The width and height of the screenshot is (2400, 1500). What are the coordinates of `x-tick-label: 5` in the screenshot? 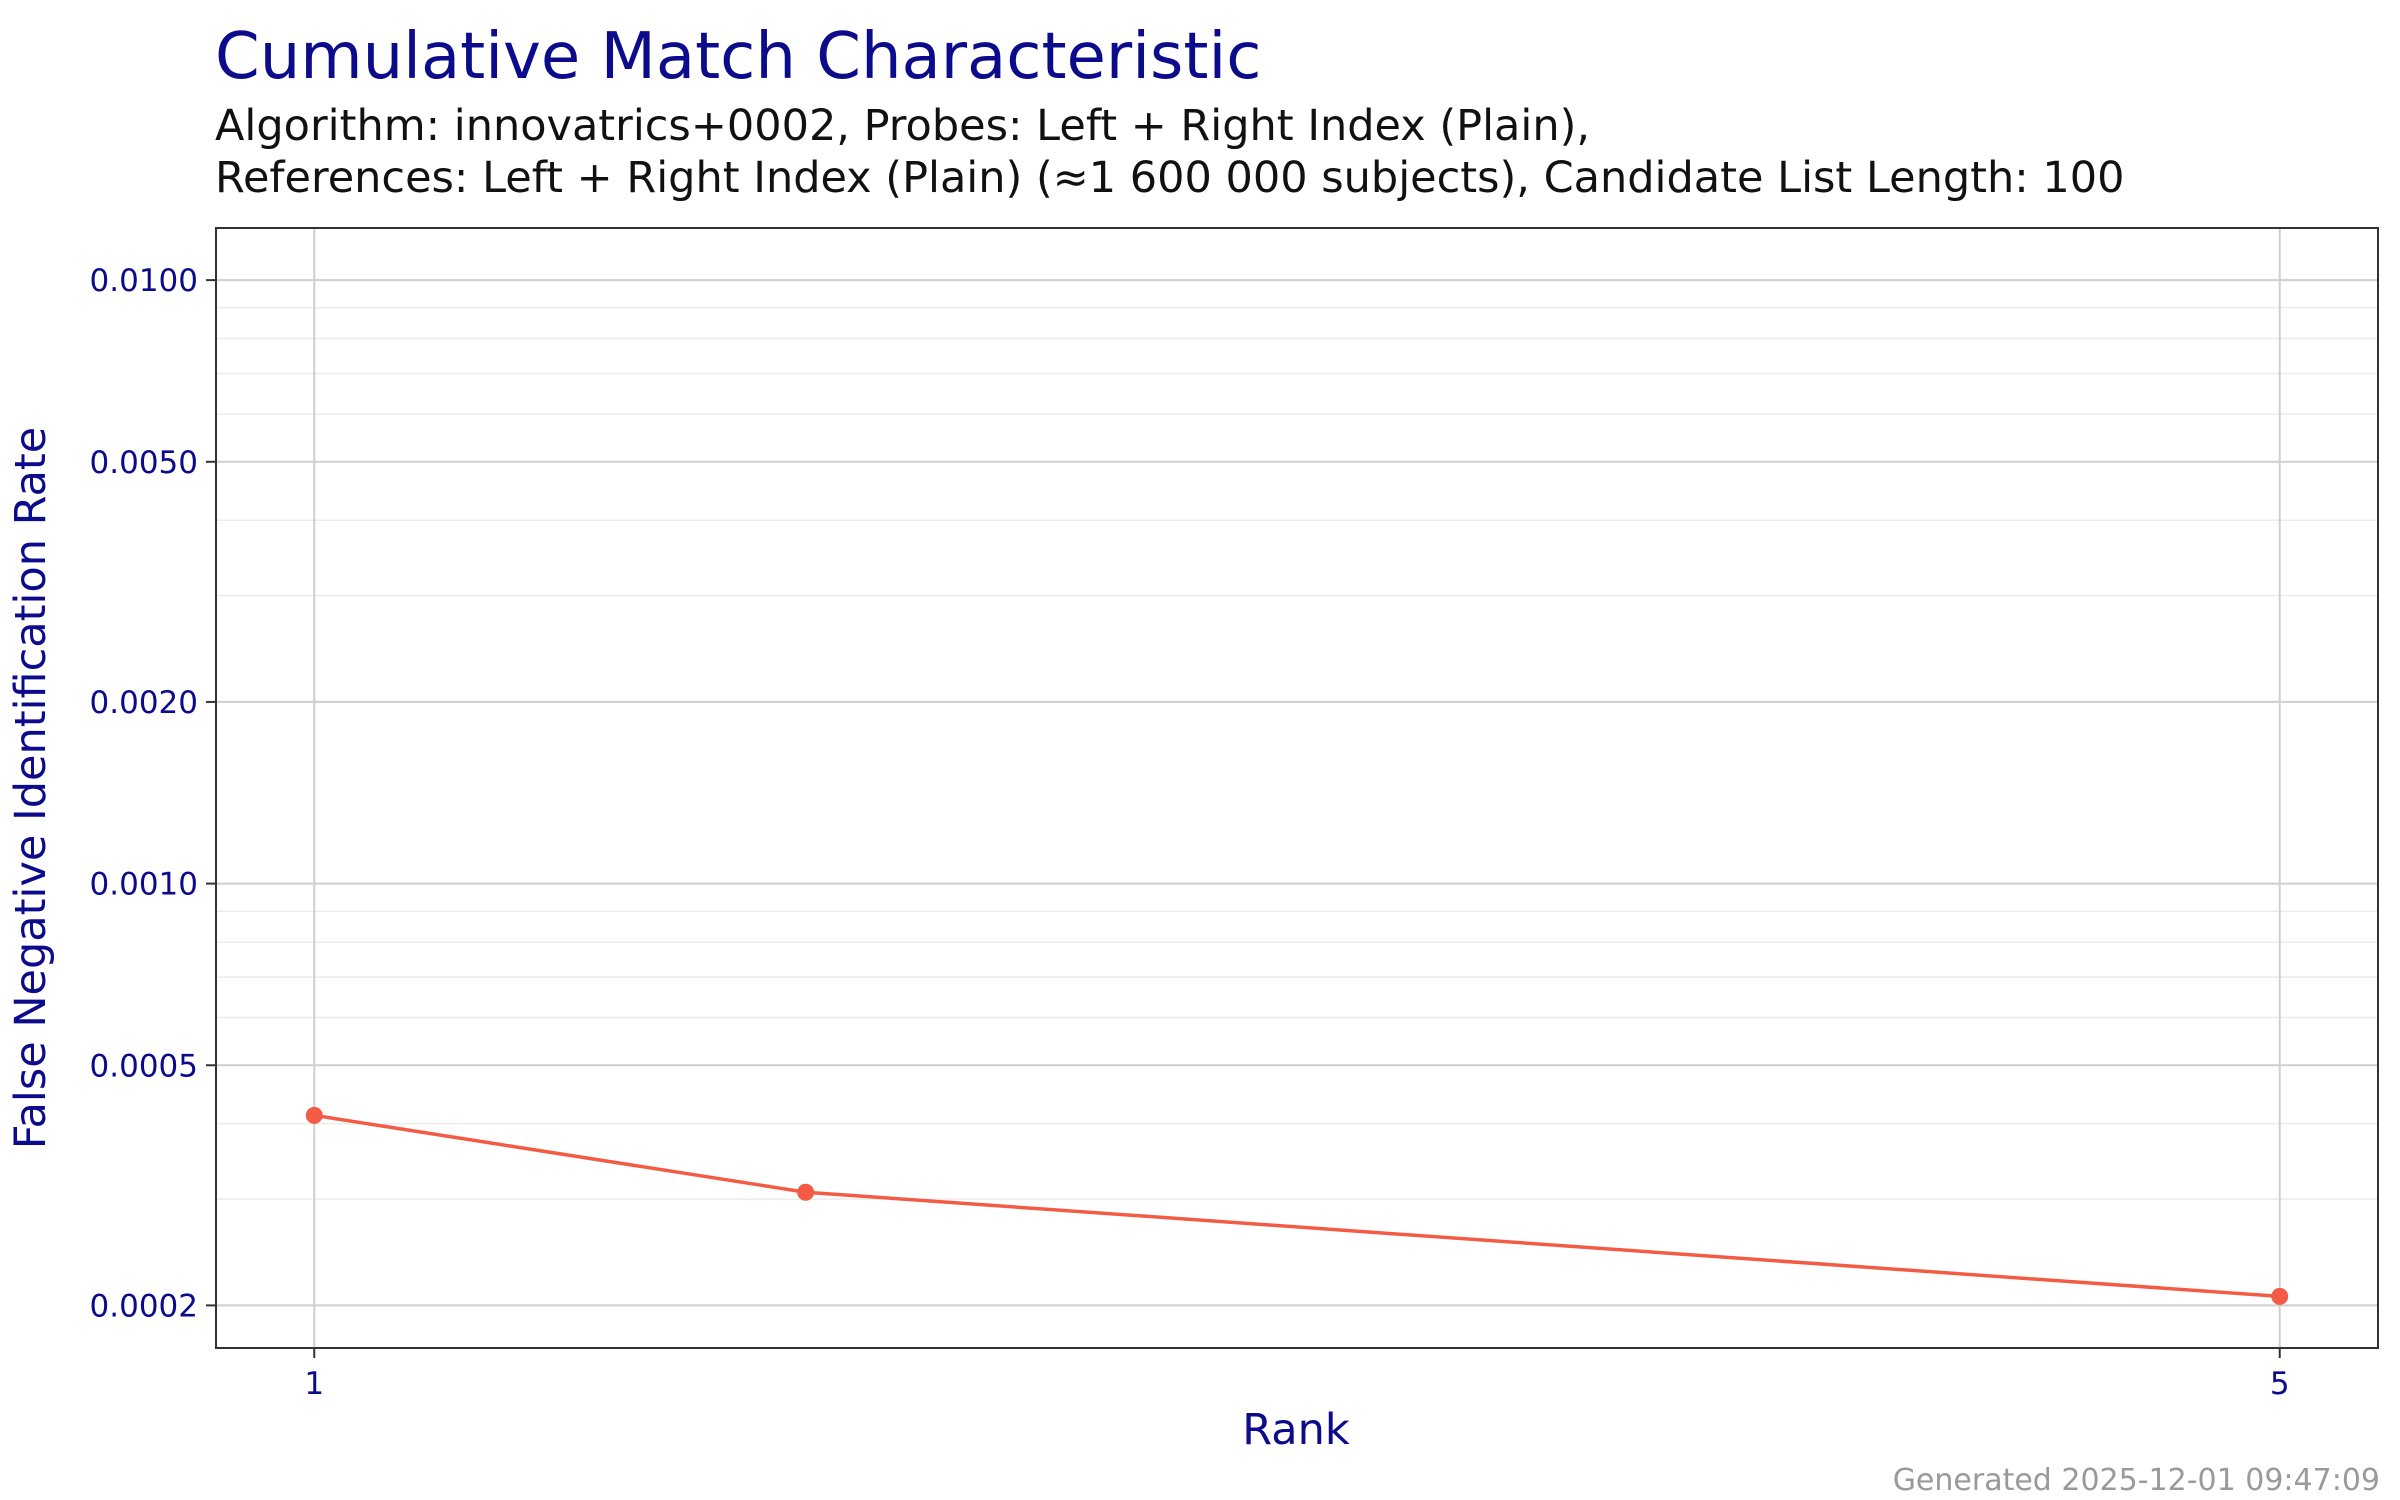 It's located at (2280, 1384).